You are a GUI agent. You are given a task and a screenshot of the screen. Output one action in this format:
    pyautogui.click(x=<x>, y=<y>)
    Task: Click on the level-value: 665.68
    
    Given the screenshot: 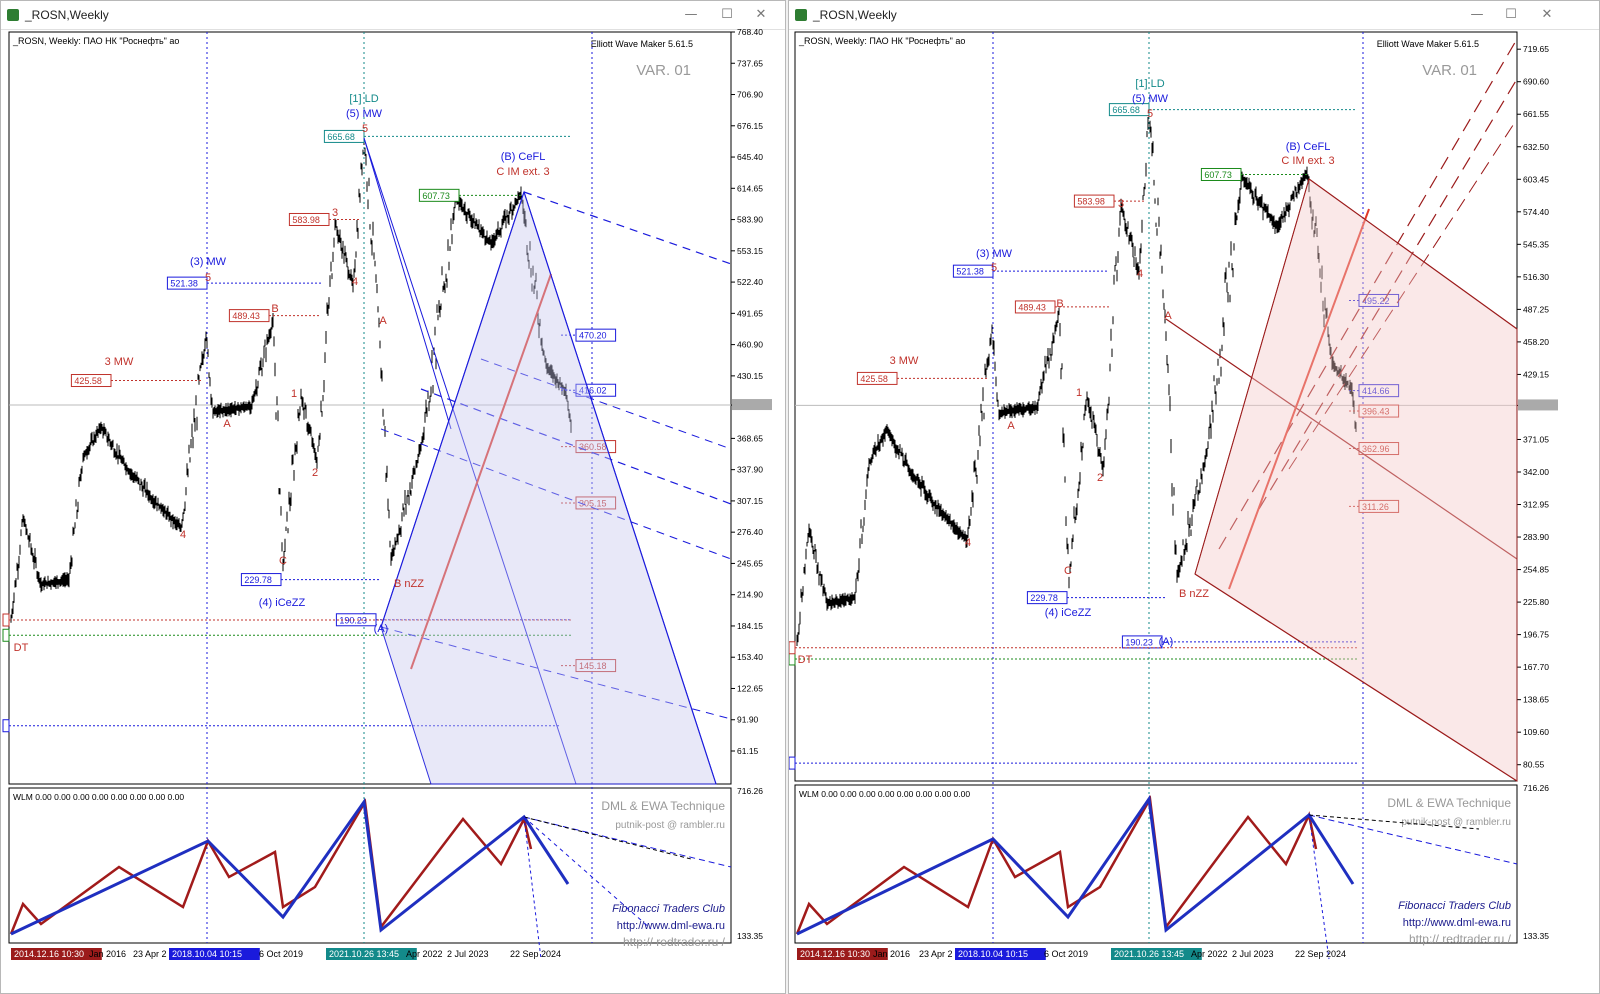 What is the action you would take?
    pyautogui.click(x=1126, y=110)
    